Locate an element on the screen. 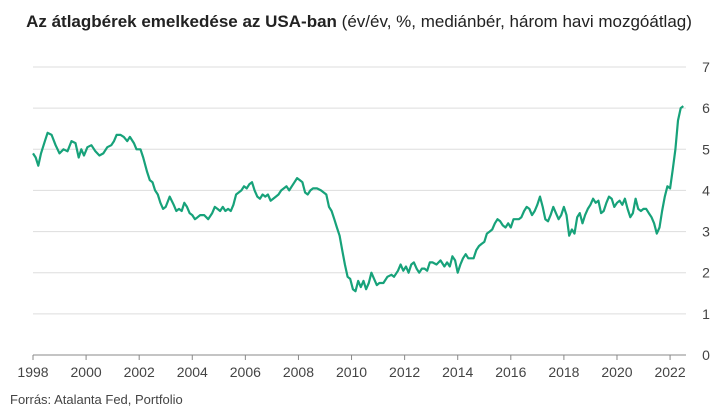  y-tick-label: 4 is located at coordinates (706, 190).